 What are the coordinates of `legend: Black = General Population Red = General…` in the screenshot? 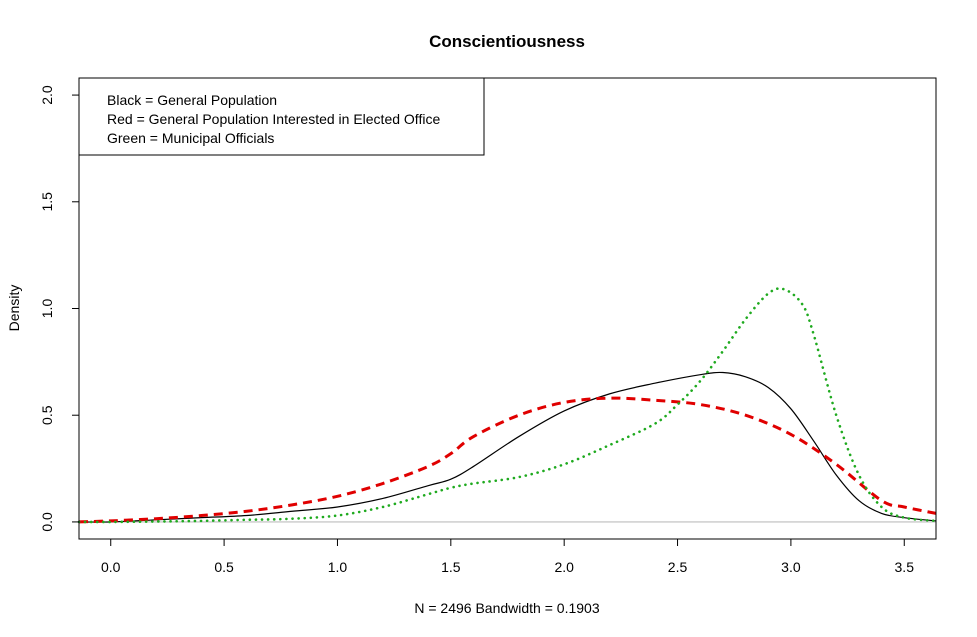 It's located at (281, 116).